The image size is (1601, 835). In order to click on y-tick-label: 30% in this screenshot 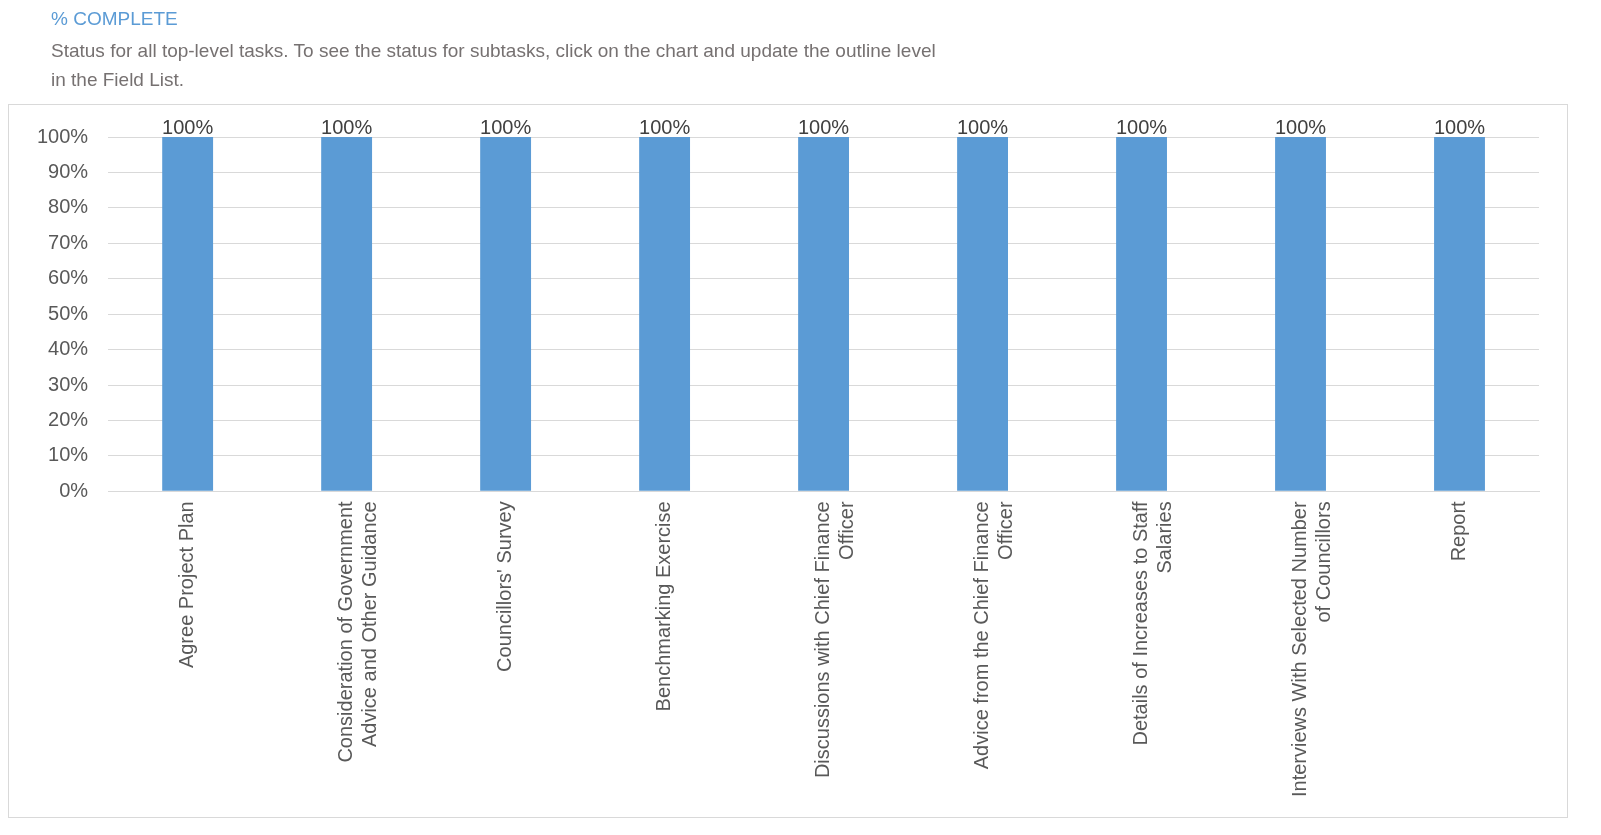, I will do `click(68, 383)`.